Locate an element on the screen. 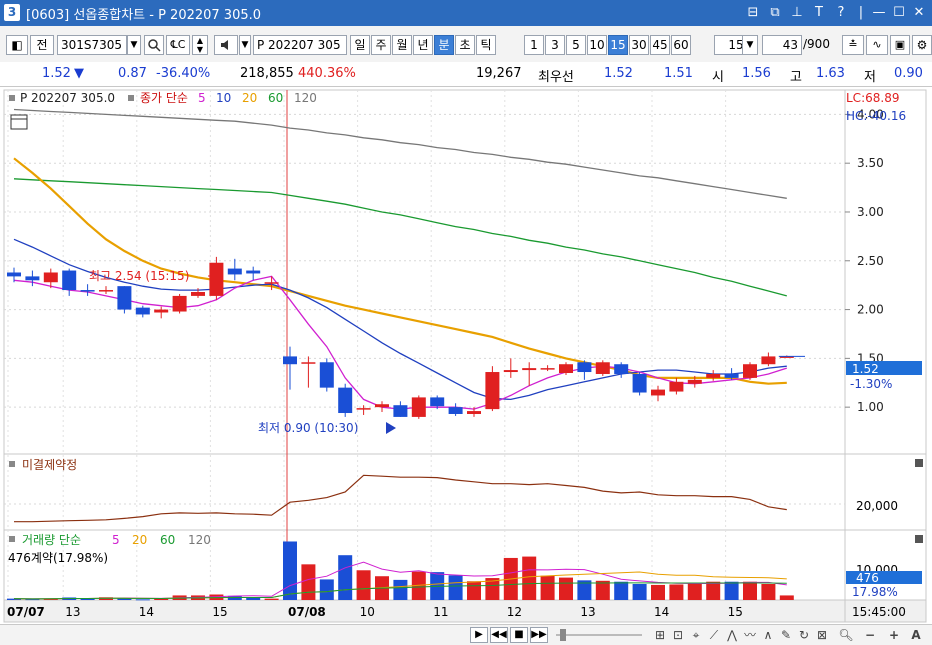 Image resolution: width=932 pixels, height=645 pixels. wave-tool-icon: 〰 is located at coordinates (749, 635).